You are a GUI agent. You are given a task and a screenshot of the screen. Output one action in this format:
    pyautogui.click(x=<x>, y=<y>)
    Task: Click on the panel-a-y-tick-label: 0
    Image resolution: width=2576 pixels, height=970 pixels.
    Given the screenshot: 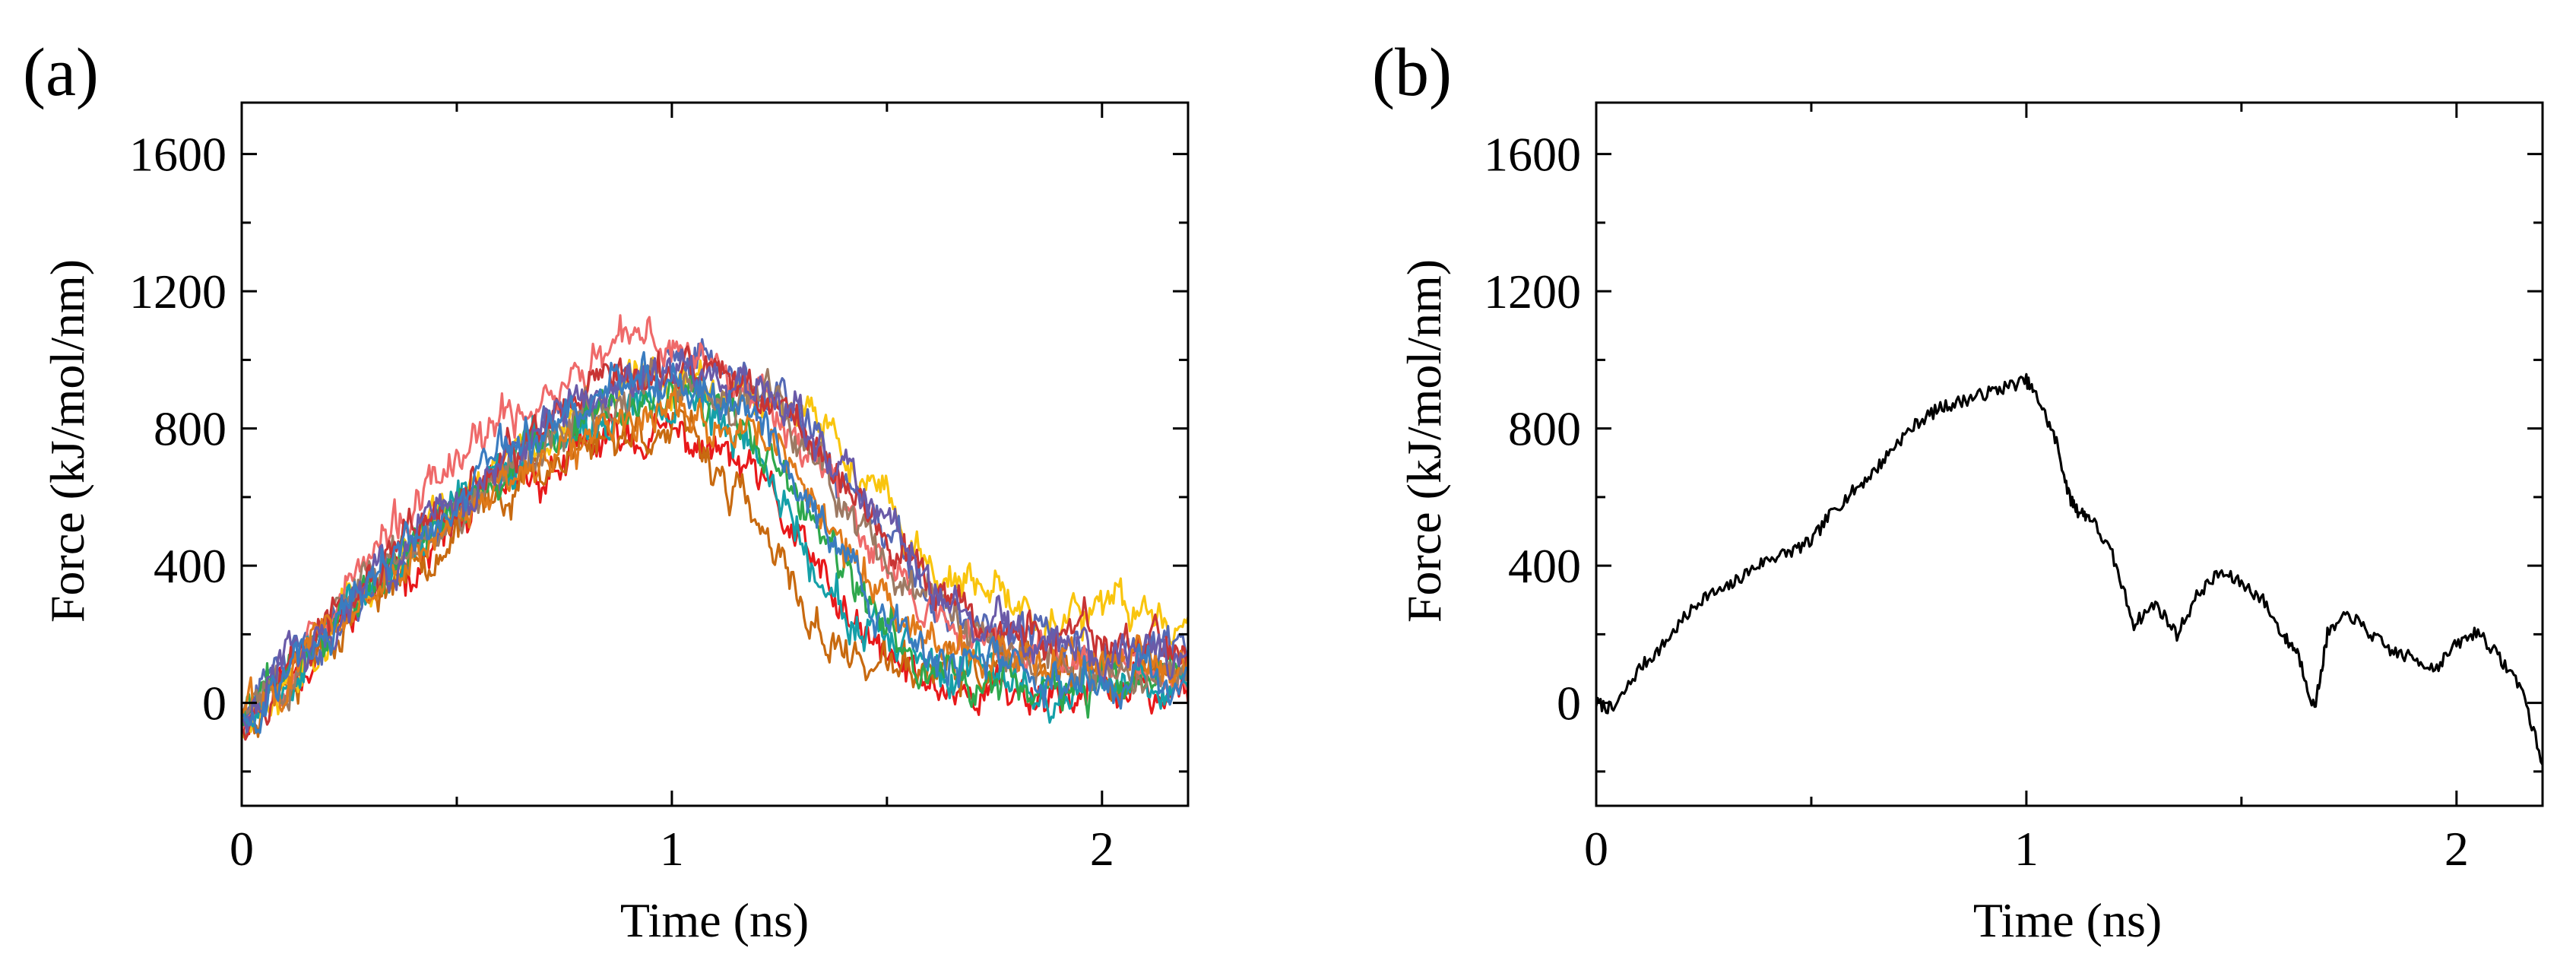 What is the action you would take?
    pyautogui.click(x=214, y=704)
    